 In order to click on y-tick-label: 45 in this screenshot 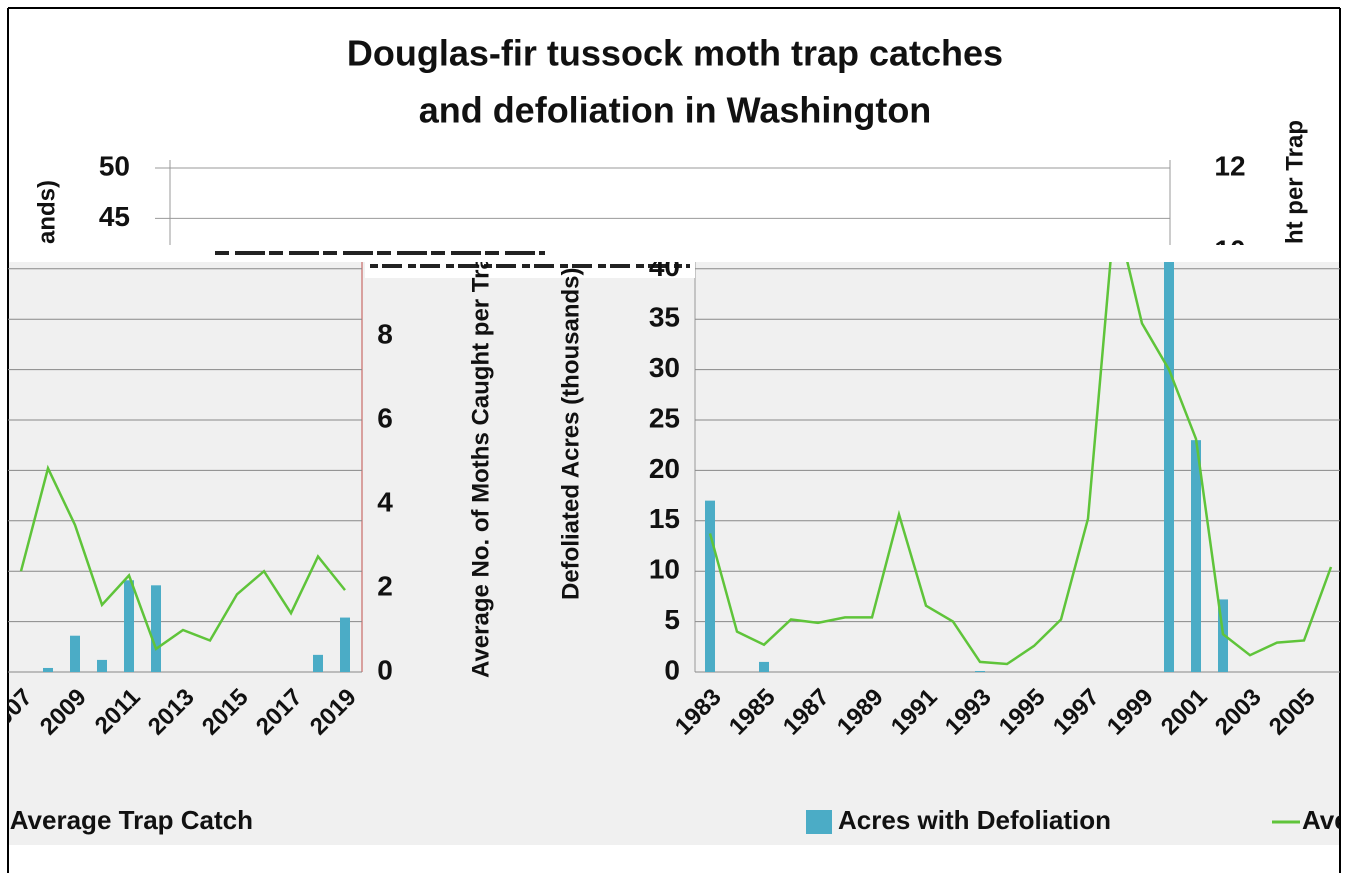, I will do `click(114, 216)`.